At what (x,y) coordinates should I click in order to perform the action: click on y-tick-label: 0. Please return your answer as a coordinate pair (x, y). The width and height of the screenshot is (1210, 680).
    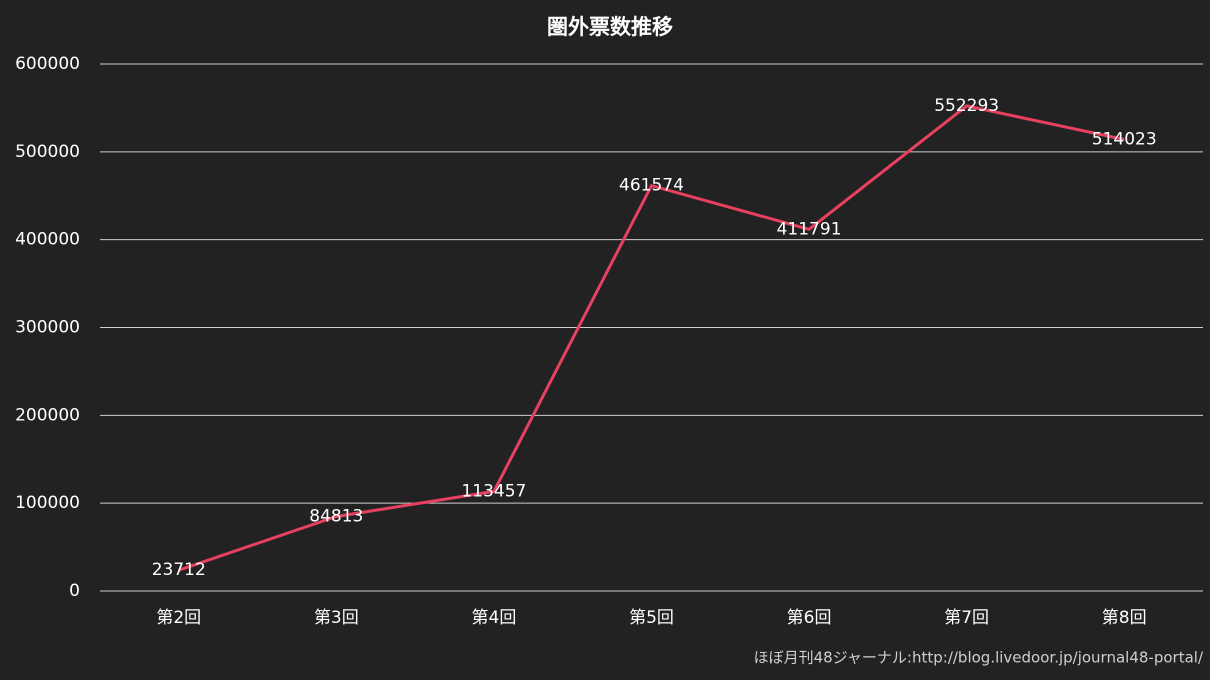
    Looking at the image, I should click on (74, 591).